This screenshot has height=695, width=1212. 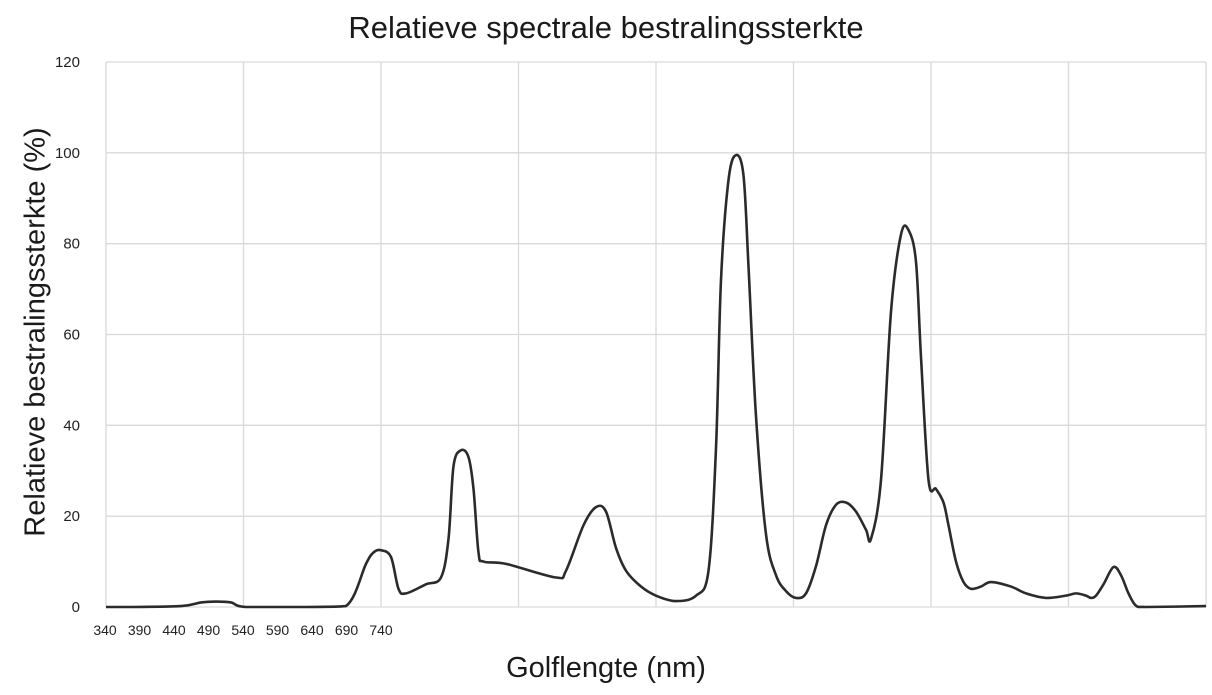 What do you see at coordinates (381, 630) in the screenshot?
I see `x-tick-label: 740` at bounding box center [381, 630].